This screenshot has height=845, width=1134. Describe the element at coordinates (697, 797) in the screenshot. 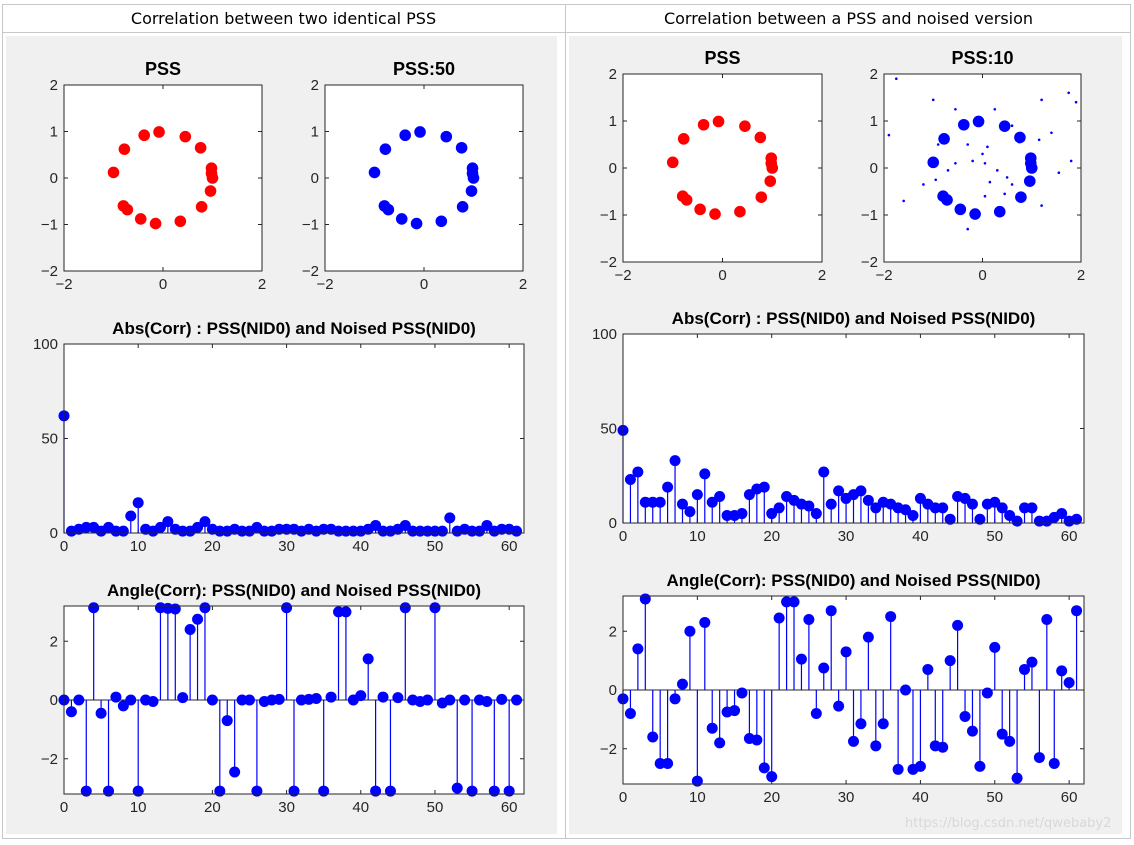

I see `x-tick-label: 10` at that location.